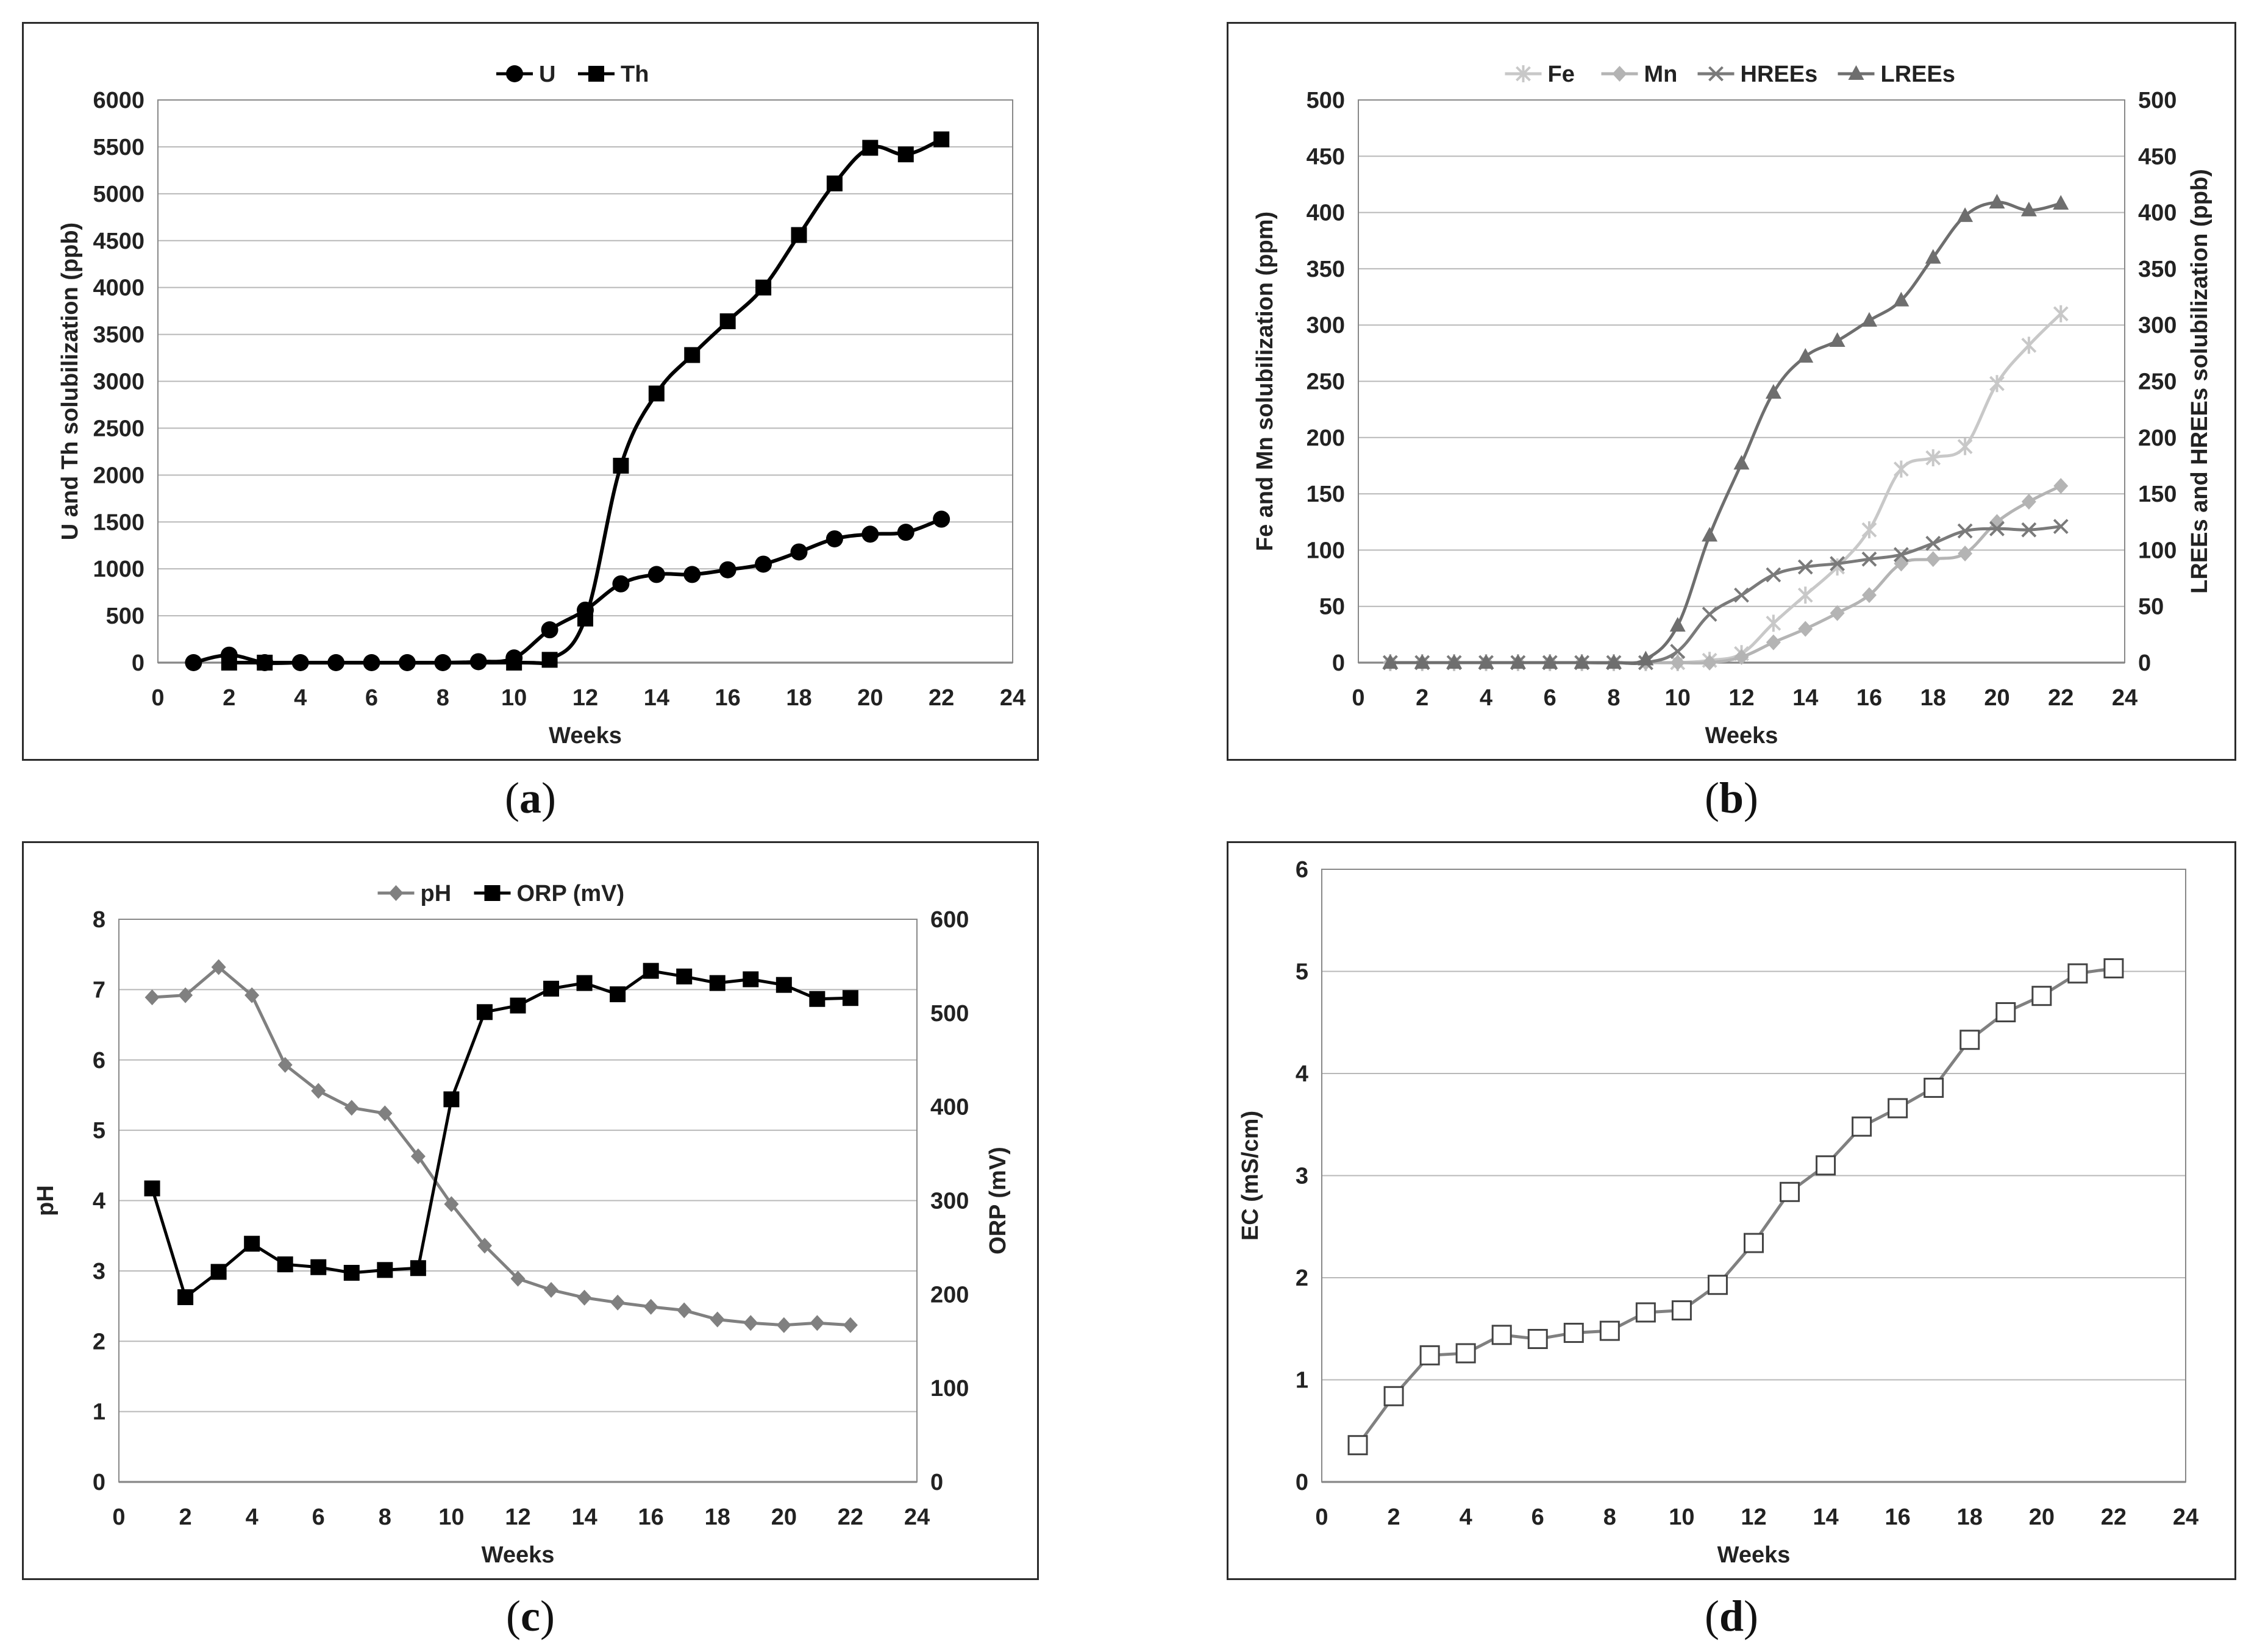 The height and width of the screenshot is (1652, 2257). I want to click on chart-a-xtick-label: 14, so click(656, 698).